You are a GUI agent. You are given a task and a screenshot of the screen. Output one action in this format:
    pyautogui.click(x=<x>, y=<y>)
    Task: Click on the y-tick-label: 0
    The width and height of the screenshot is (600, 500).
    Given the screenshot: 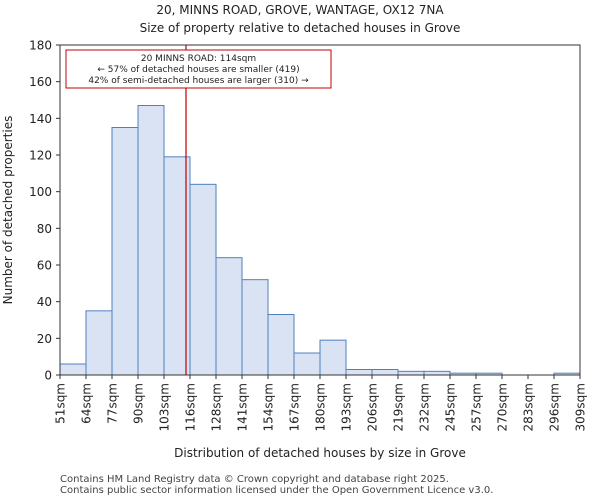 What is the action you would take?
    pyautogui.click(x=48, y=376)
    